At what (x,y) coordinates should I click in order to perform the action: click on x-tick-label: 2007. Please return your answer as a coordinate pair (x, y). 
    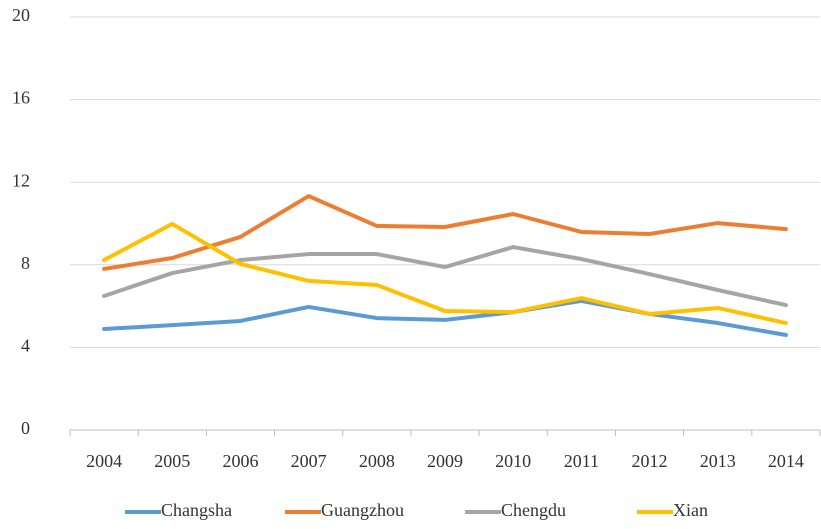
    Looking at the image, I should click on (309, 461).